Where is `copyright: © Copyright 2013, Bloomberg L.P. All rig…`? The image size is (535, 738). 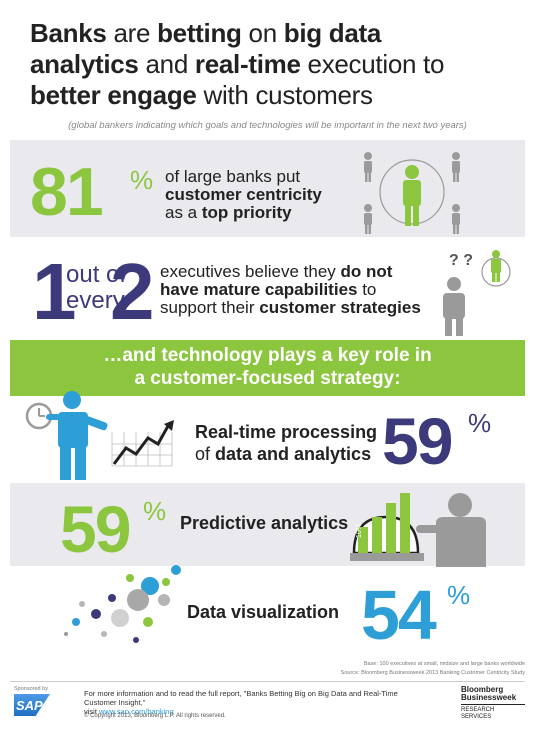 copyright: © Copyright 2013, Bloomberg L.P. All rig… is located at coordinates (155, 716).